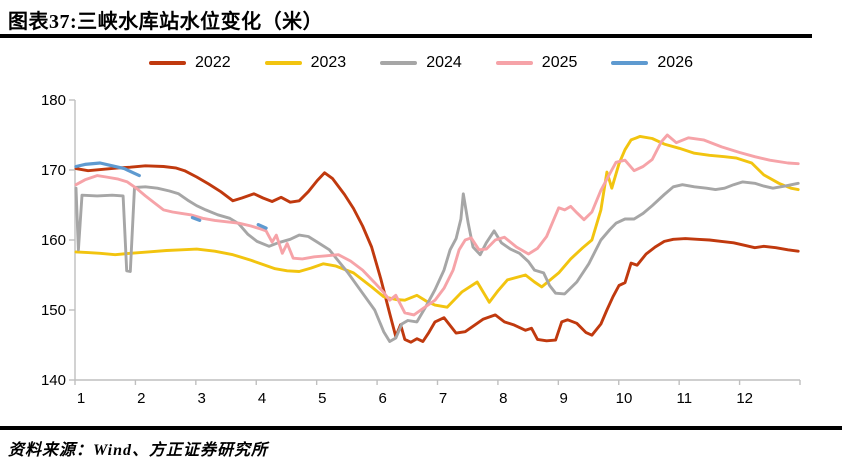 The image size is (842, 464). What do you see at coordinates (675, 62) in the screenshot?
I see `legend-label-2026: 2026` at bounding box center [675, 62].